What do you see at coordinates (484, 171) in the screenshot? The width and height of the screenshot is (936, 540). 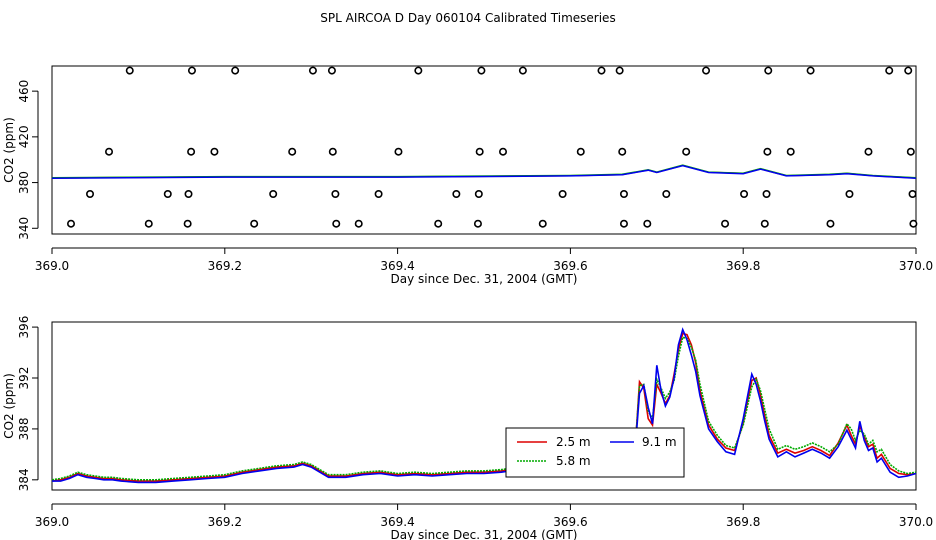 I see `ambient-trace` at bounding box center [484, 171].